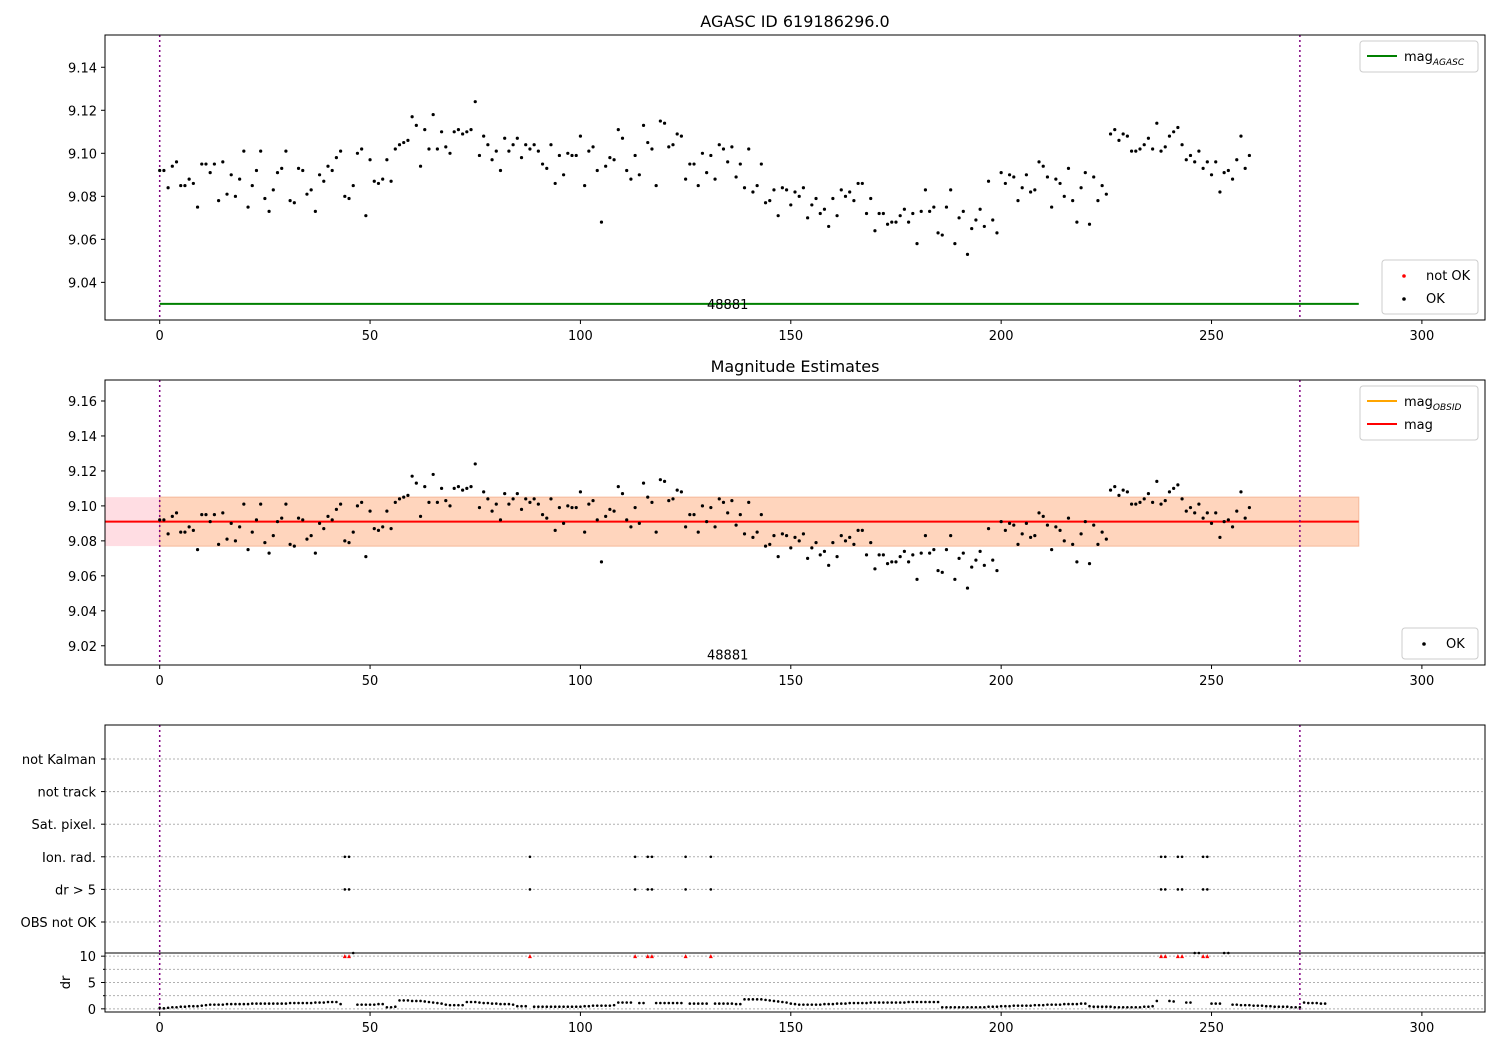  What do you see at coordinates (742, 980) in the screenshot?
I see `dr-points` at bounding box center [742, 980].